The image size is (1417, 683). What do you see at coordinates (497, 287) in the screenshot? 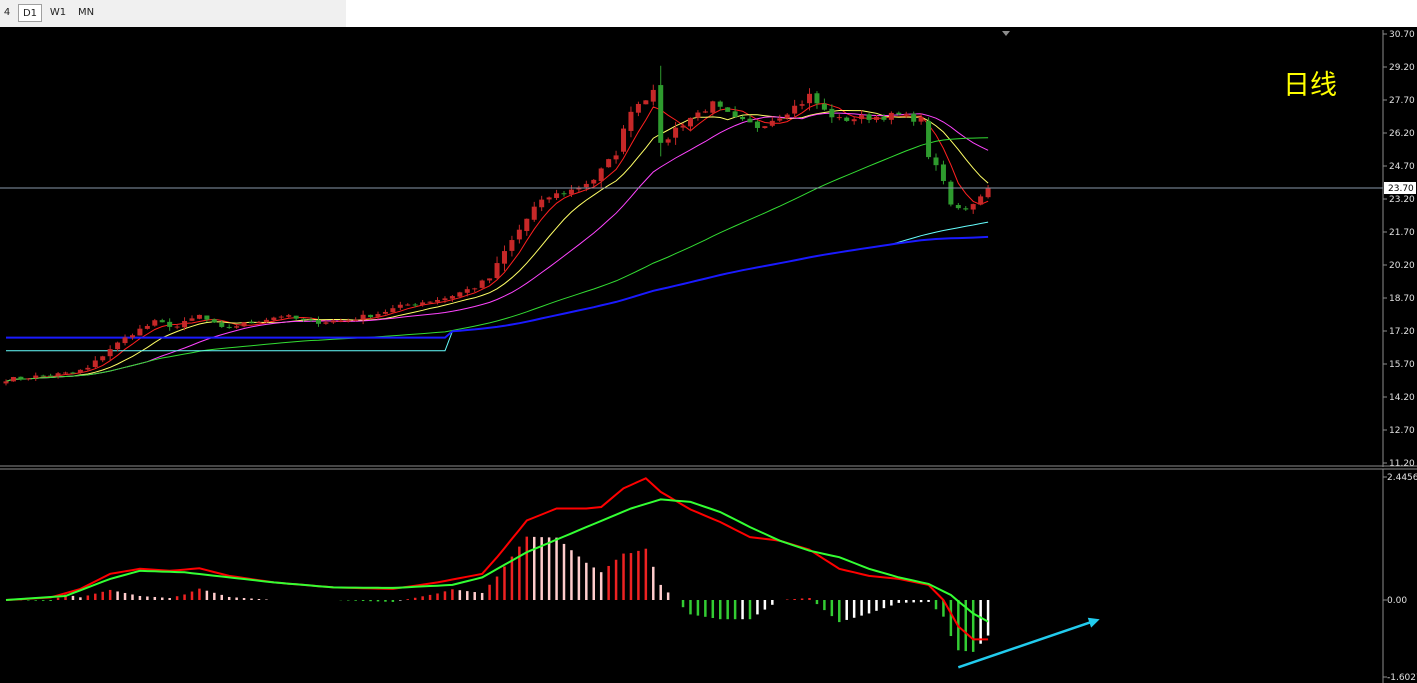
I see `ma250-line` at bounding box center [497, 287].